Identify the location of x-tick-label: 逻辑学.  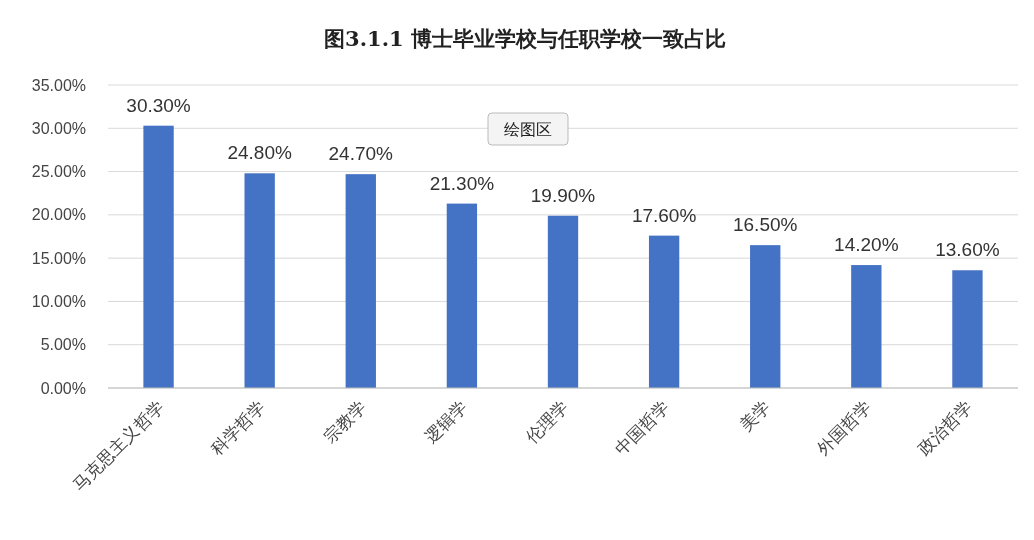
(445, 421).